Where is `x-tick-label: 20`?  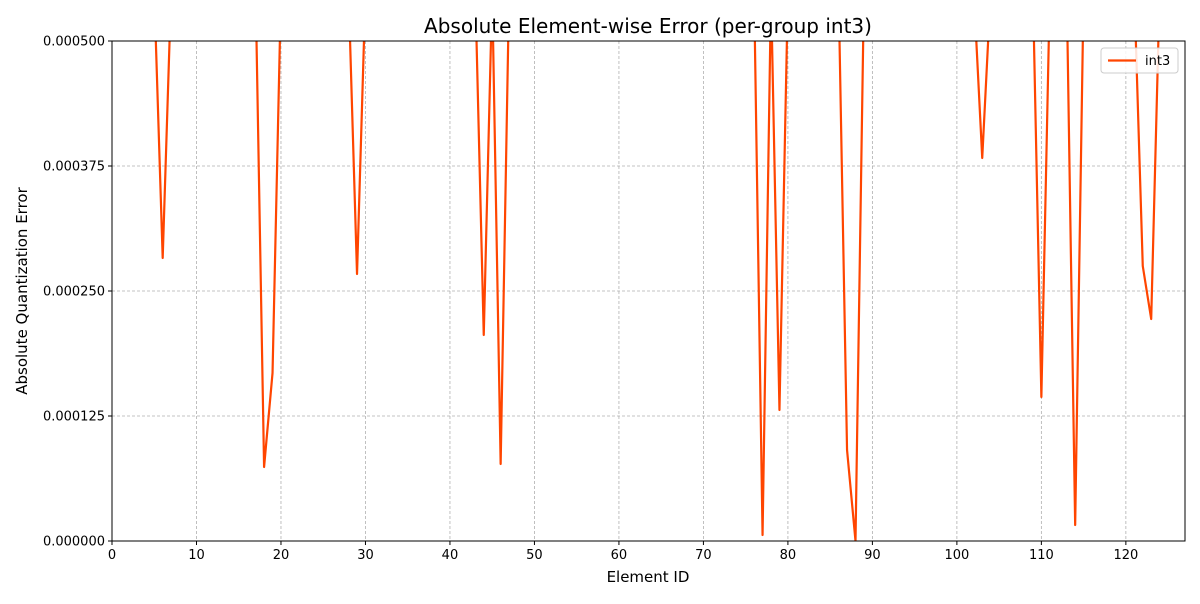
x-tick-label: 20 is located at coordinates (281, 555).